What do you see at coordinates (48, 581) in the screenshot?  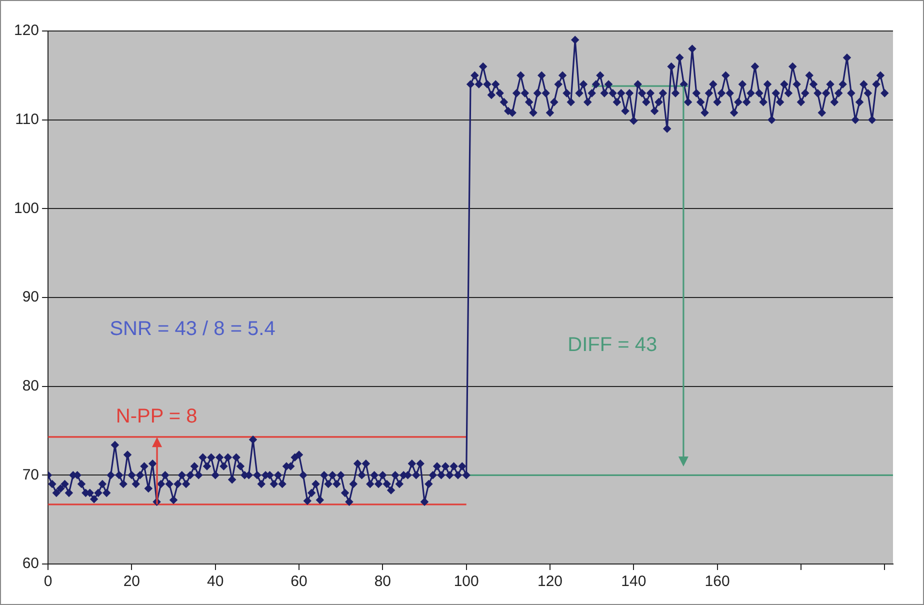 I see `x-tick-label: 0` at bounding box center [48, 581].